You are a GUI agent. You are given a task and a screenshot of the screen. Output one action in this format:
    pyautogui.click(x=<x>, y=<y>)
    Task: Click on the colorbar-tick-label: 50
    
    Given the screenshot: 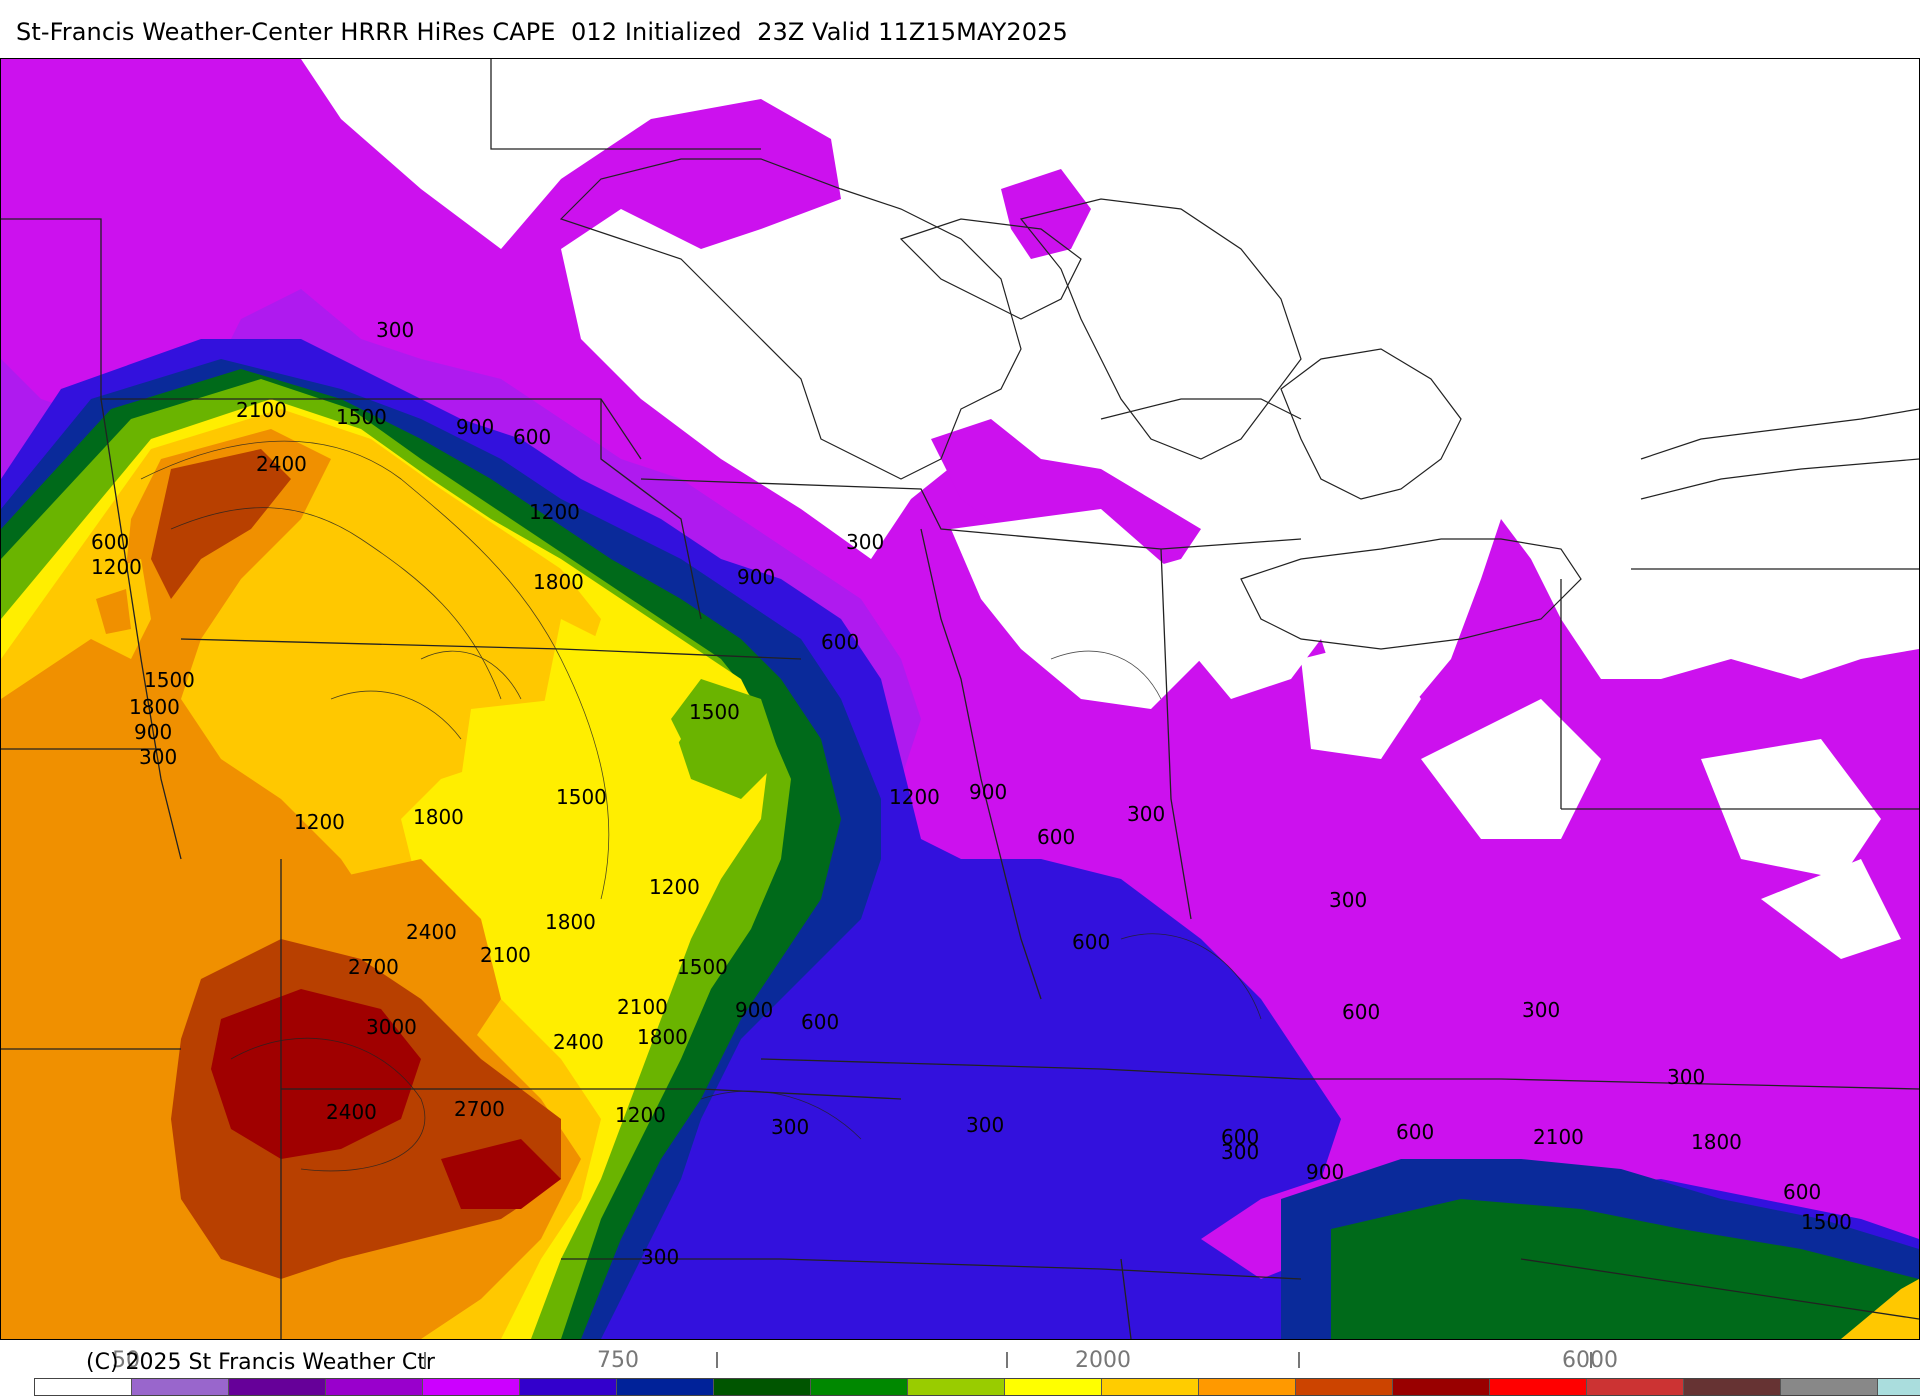 What is the action you would take?
    pyautogui.click(x=126, y=1360)
    